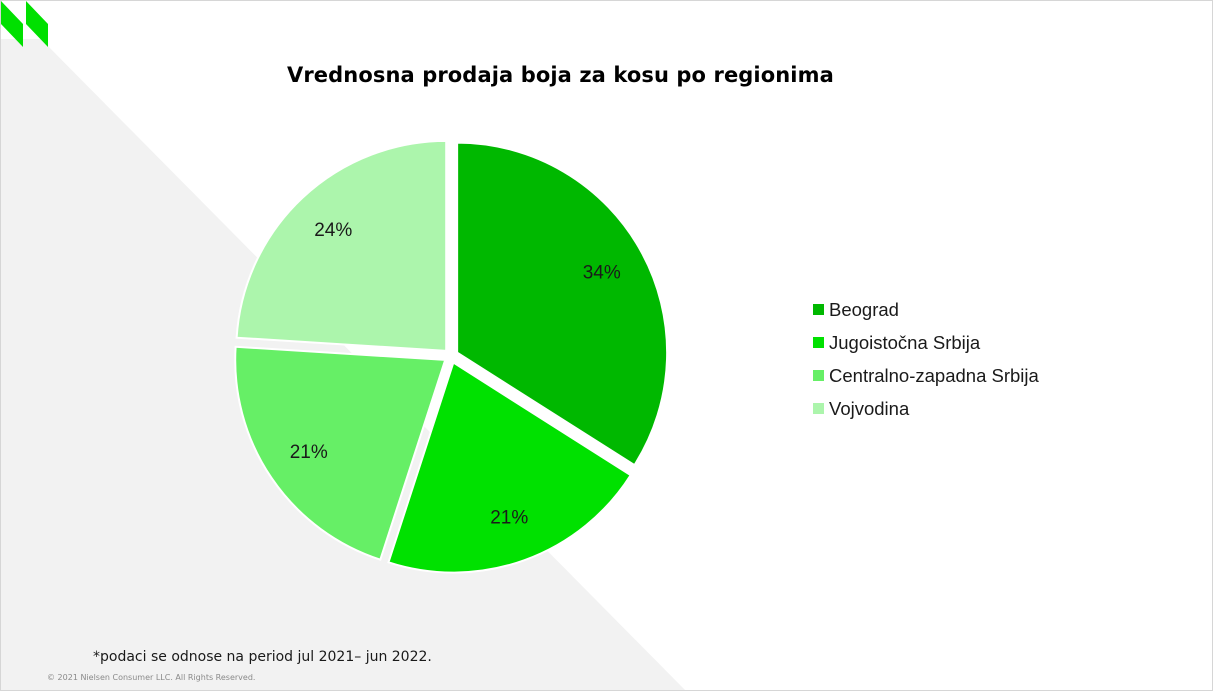  What do you see at coordinates (37, 24) in the screenshot?
I see `logo-stripe-right` at bounding box center [37, 24].